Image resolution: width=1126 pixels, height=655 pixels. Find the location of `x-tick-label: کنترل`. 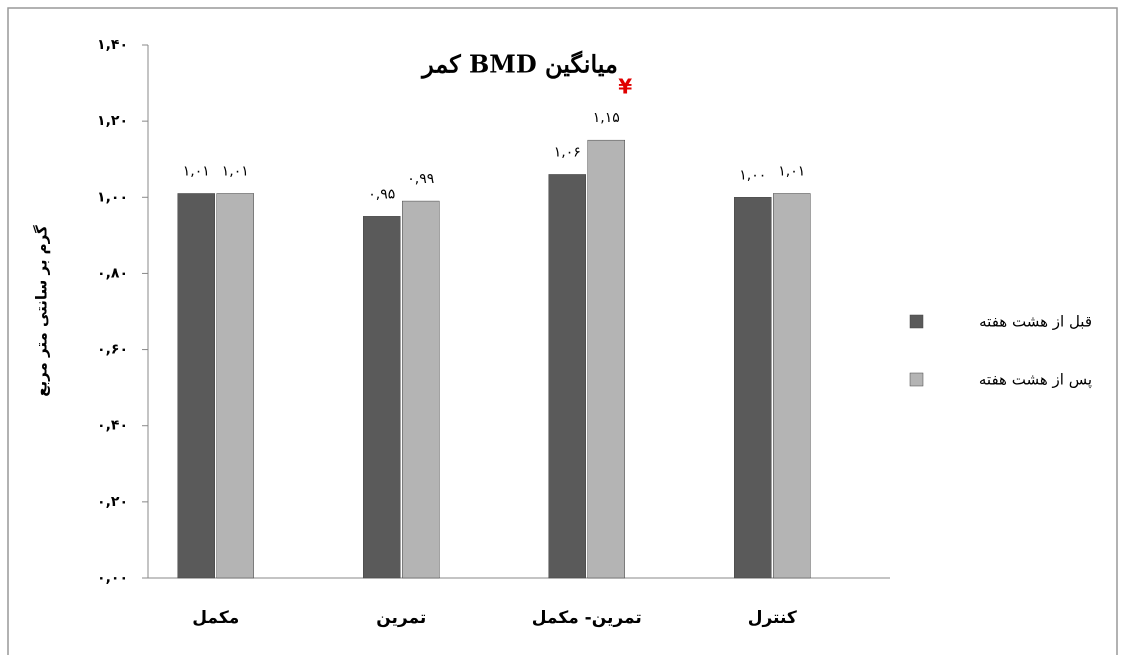

x-tick-label: کنترل is located at coordinates (772, 618).